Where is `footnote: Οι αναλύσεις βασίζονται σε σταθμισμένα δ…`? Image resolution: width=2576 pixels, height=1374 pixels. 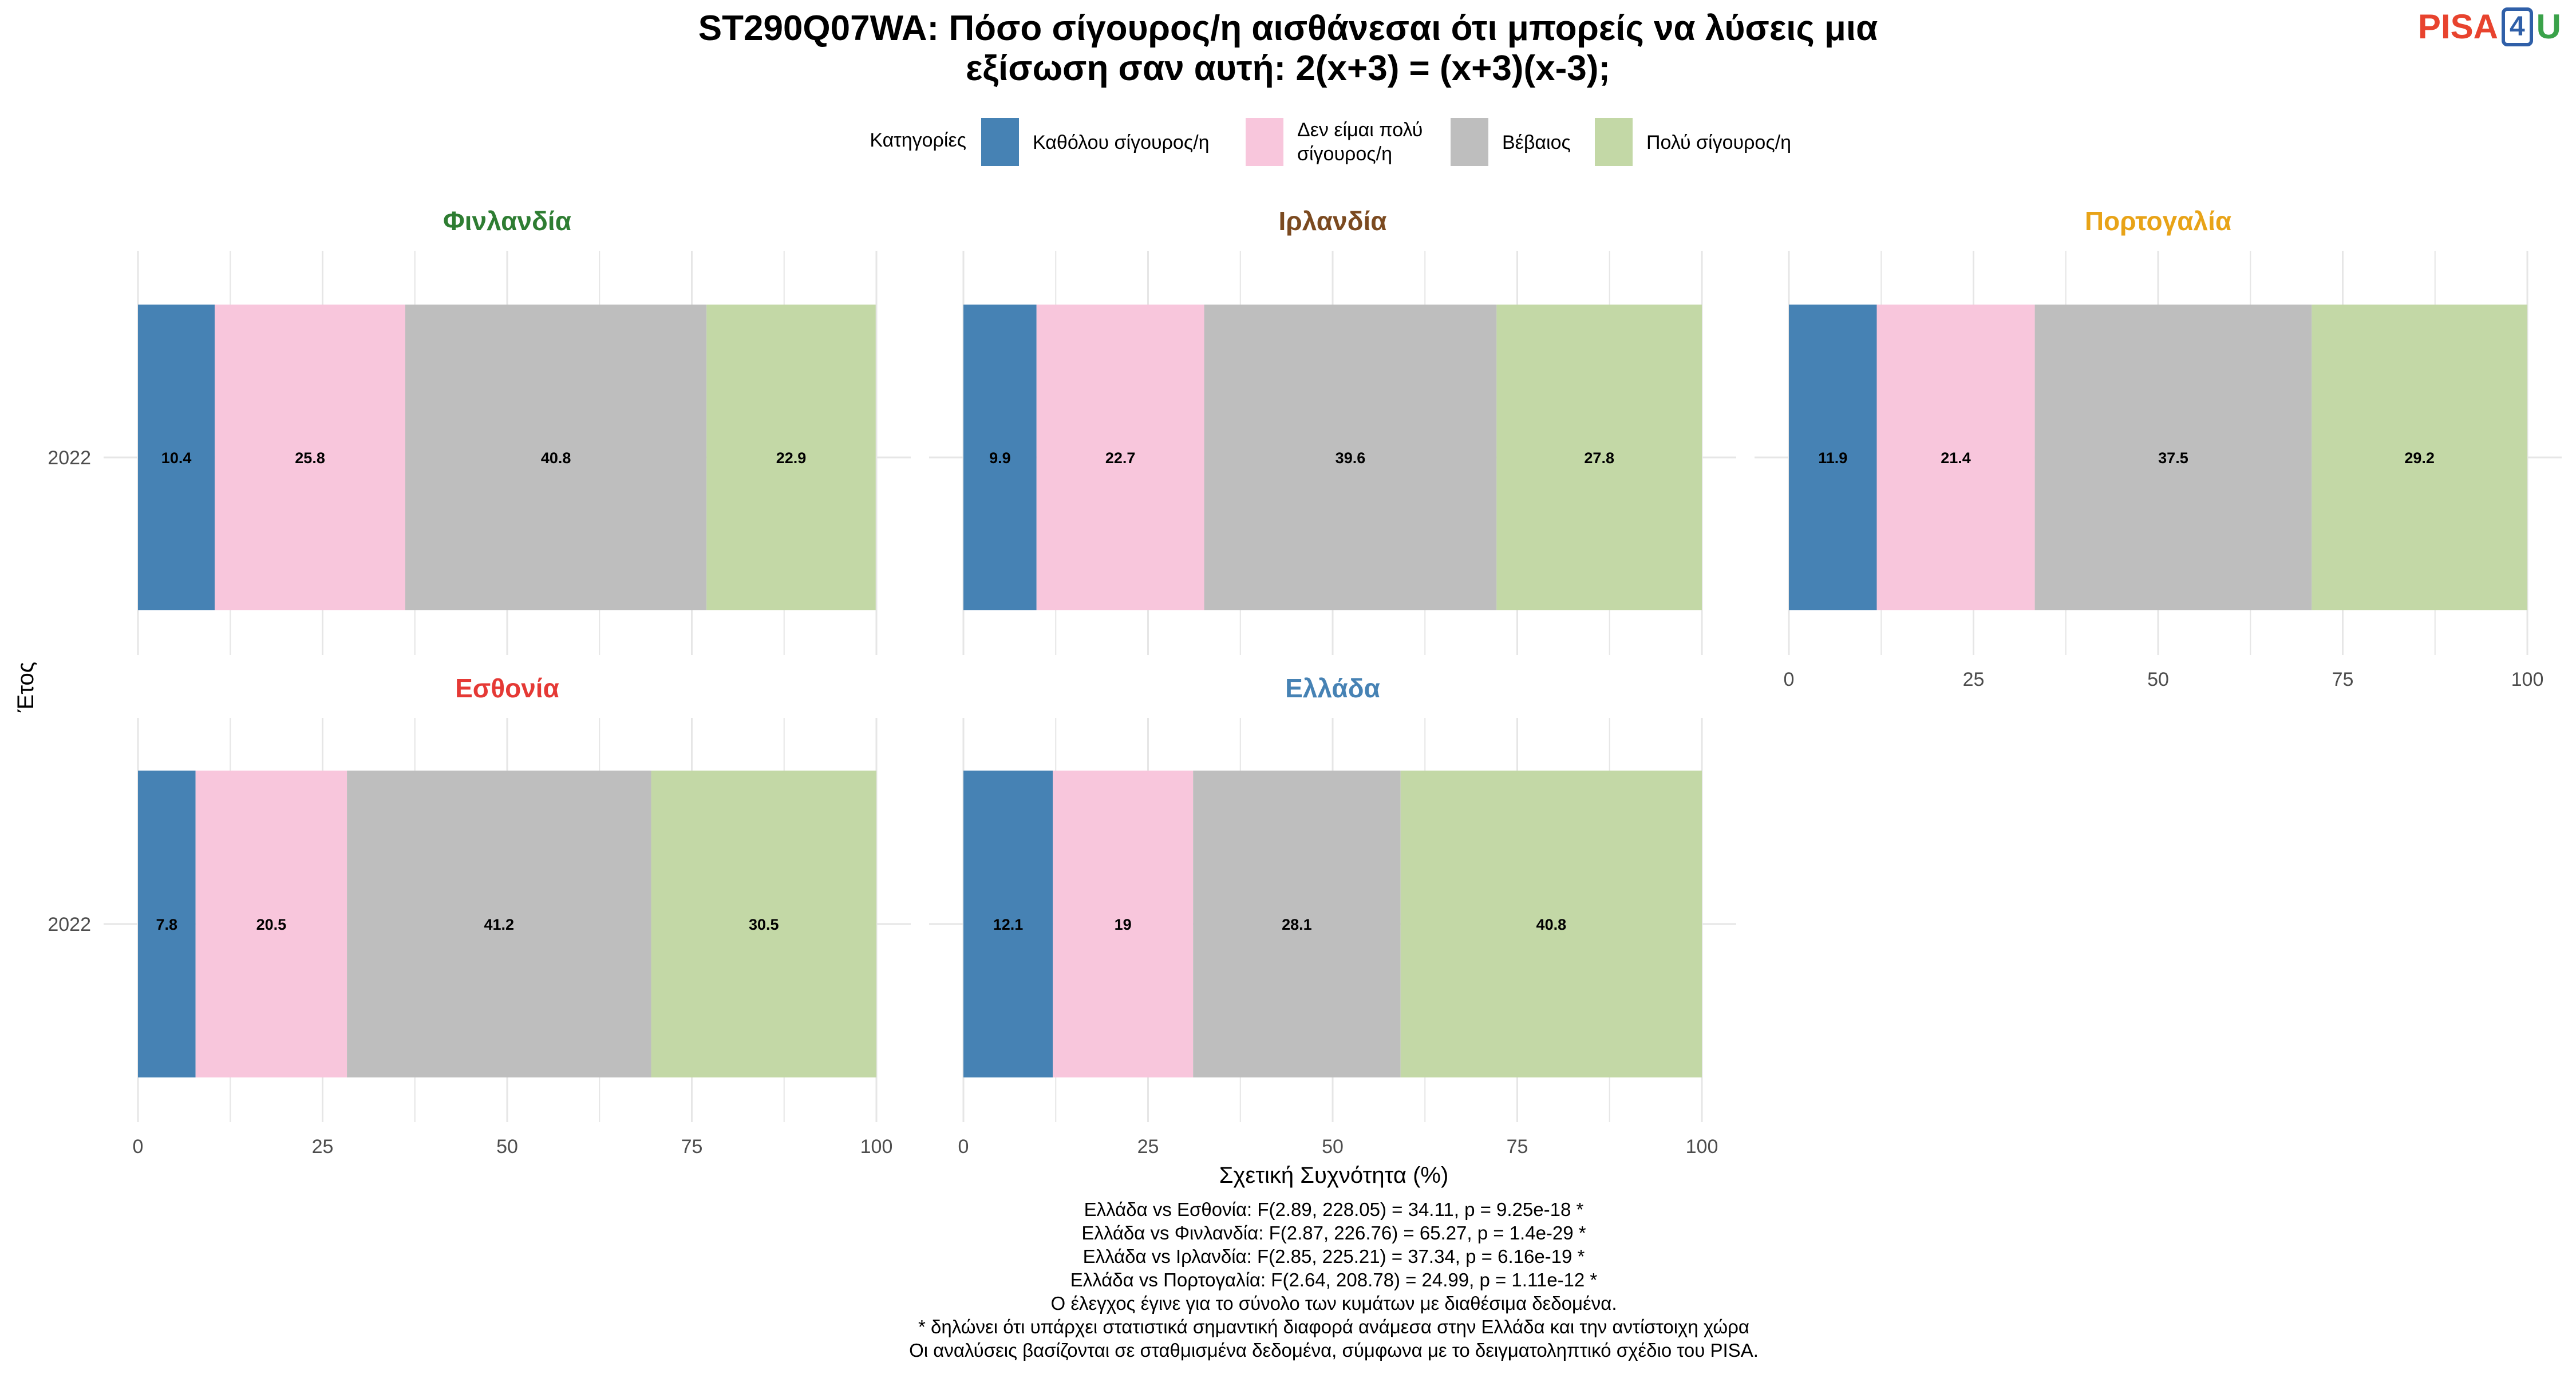
footnote: Οι αναλύσεις βασίζονται σε σταθμισμένα δ… is located at coordinates (1334, 1351).